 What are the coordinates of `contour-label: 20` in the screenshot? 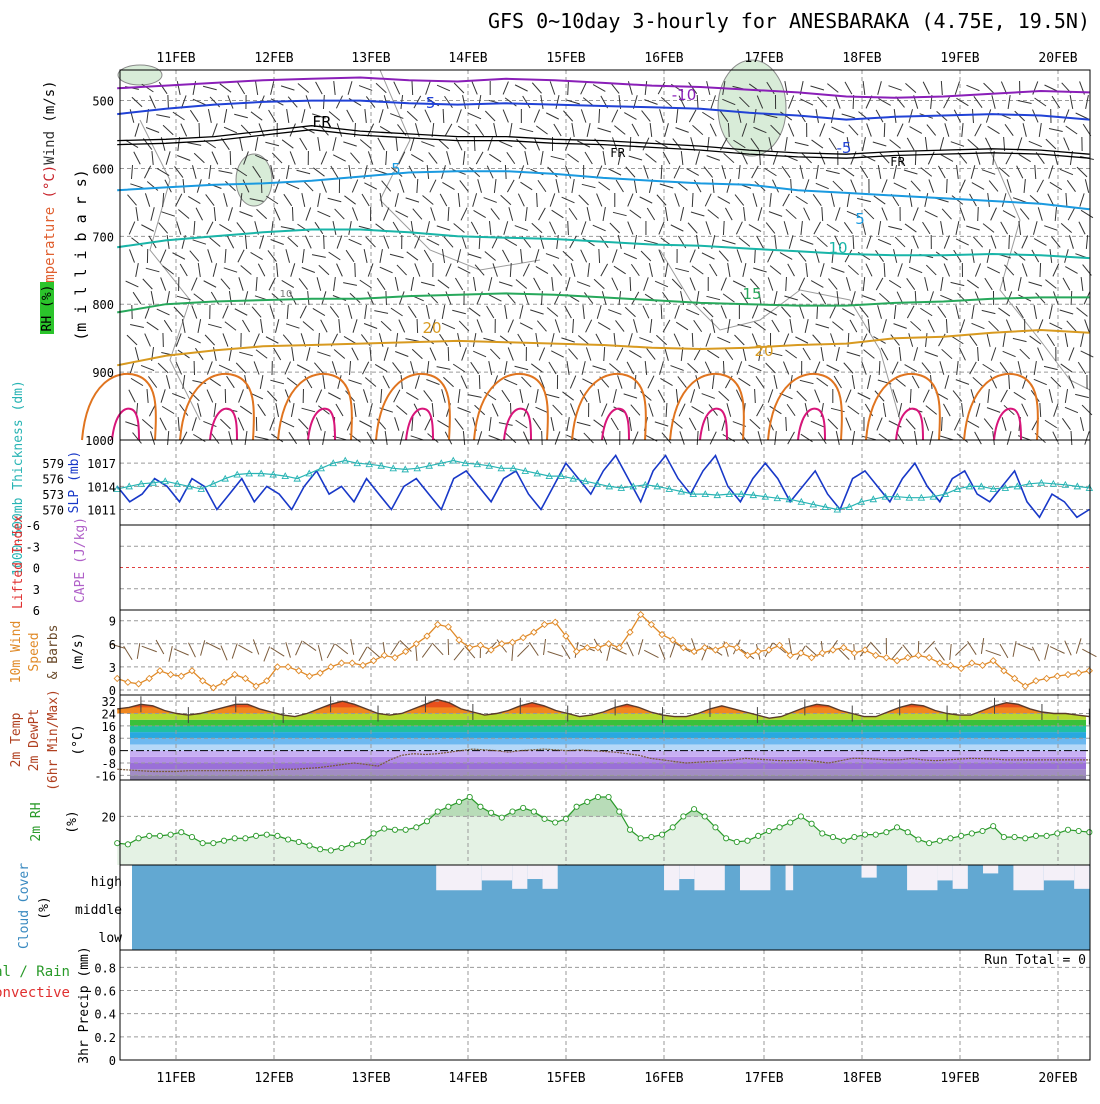 It's located at (763, 351).